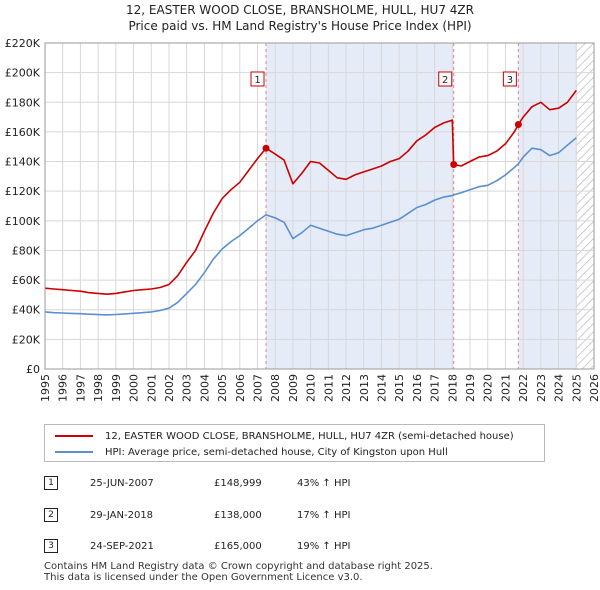 The image size is (600, 590). What do you see at coordinates (204, 388) in the screenshot?
I see `x-tick-label: 2004` at bounding box center [204, 388].